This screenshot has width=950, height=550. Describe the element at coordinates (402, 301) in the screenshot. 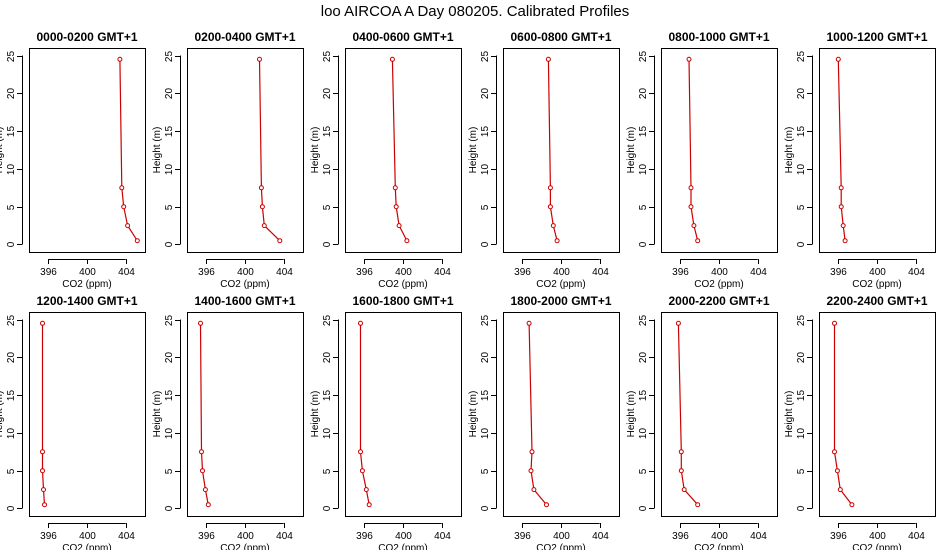

I see `panel-title: 1600-1800 GMT+1` at that location.